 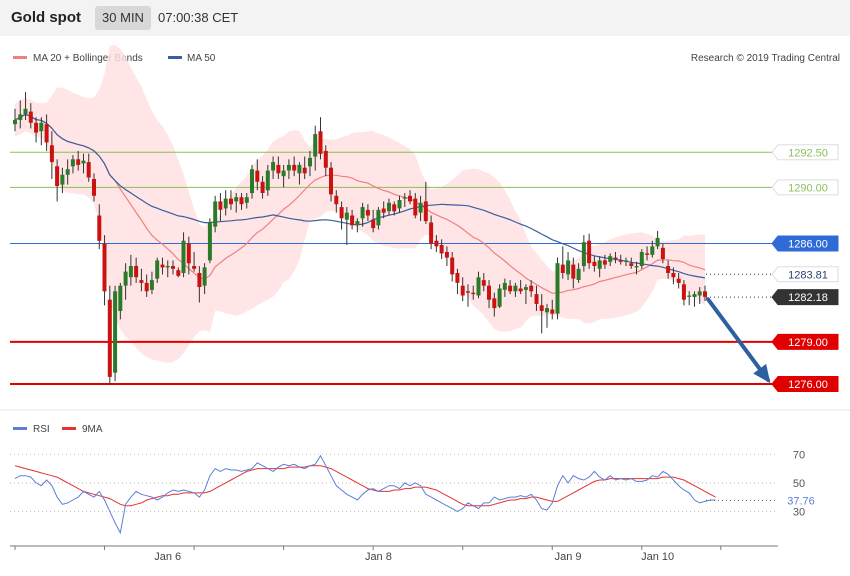 What do you see at coordinates (123, 18) in the screenshot?
I see `timeframe-button: 30 MIN` at bounding box center [123, 18].